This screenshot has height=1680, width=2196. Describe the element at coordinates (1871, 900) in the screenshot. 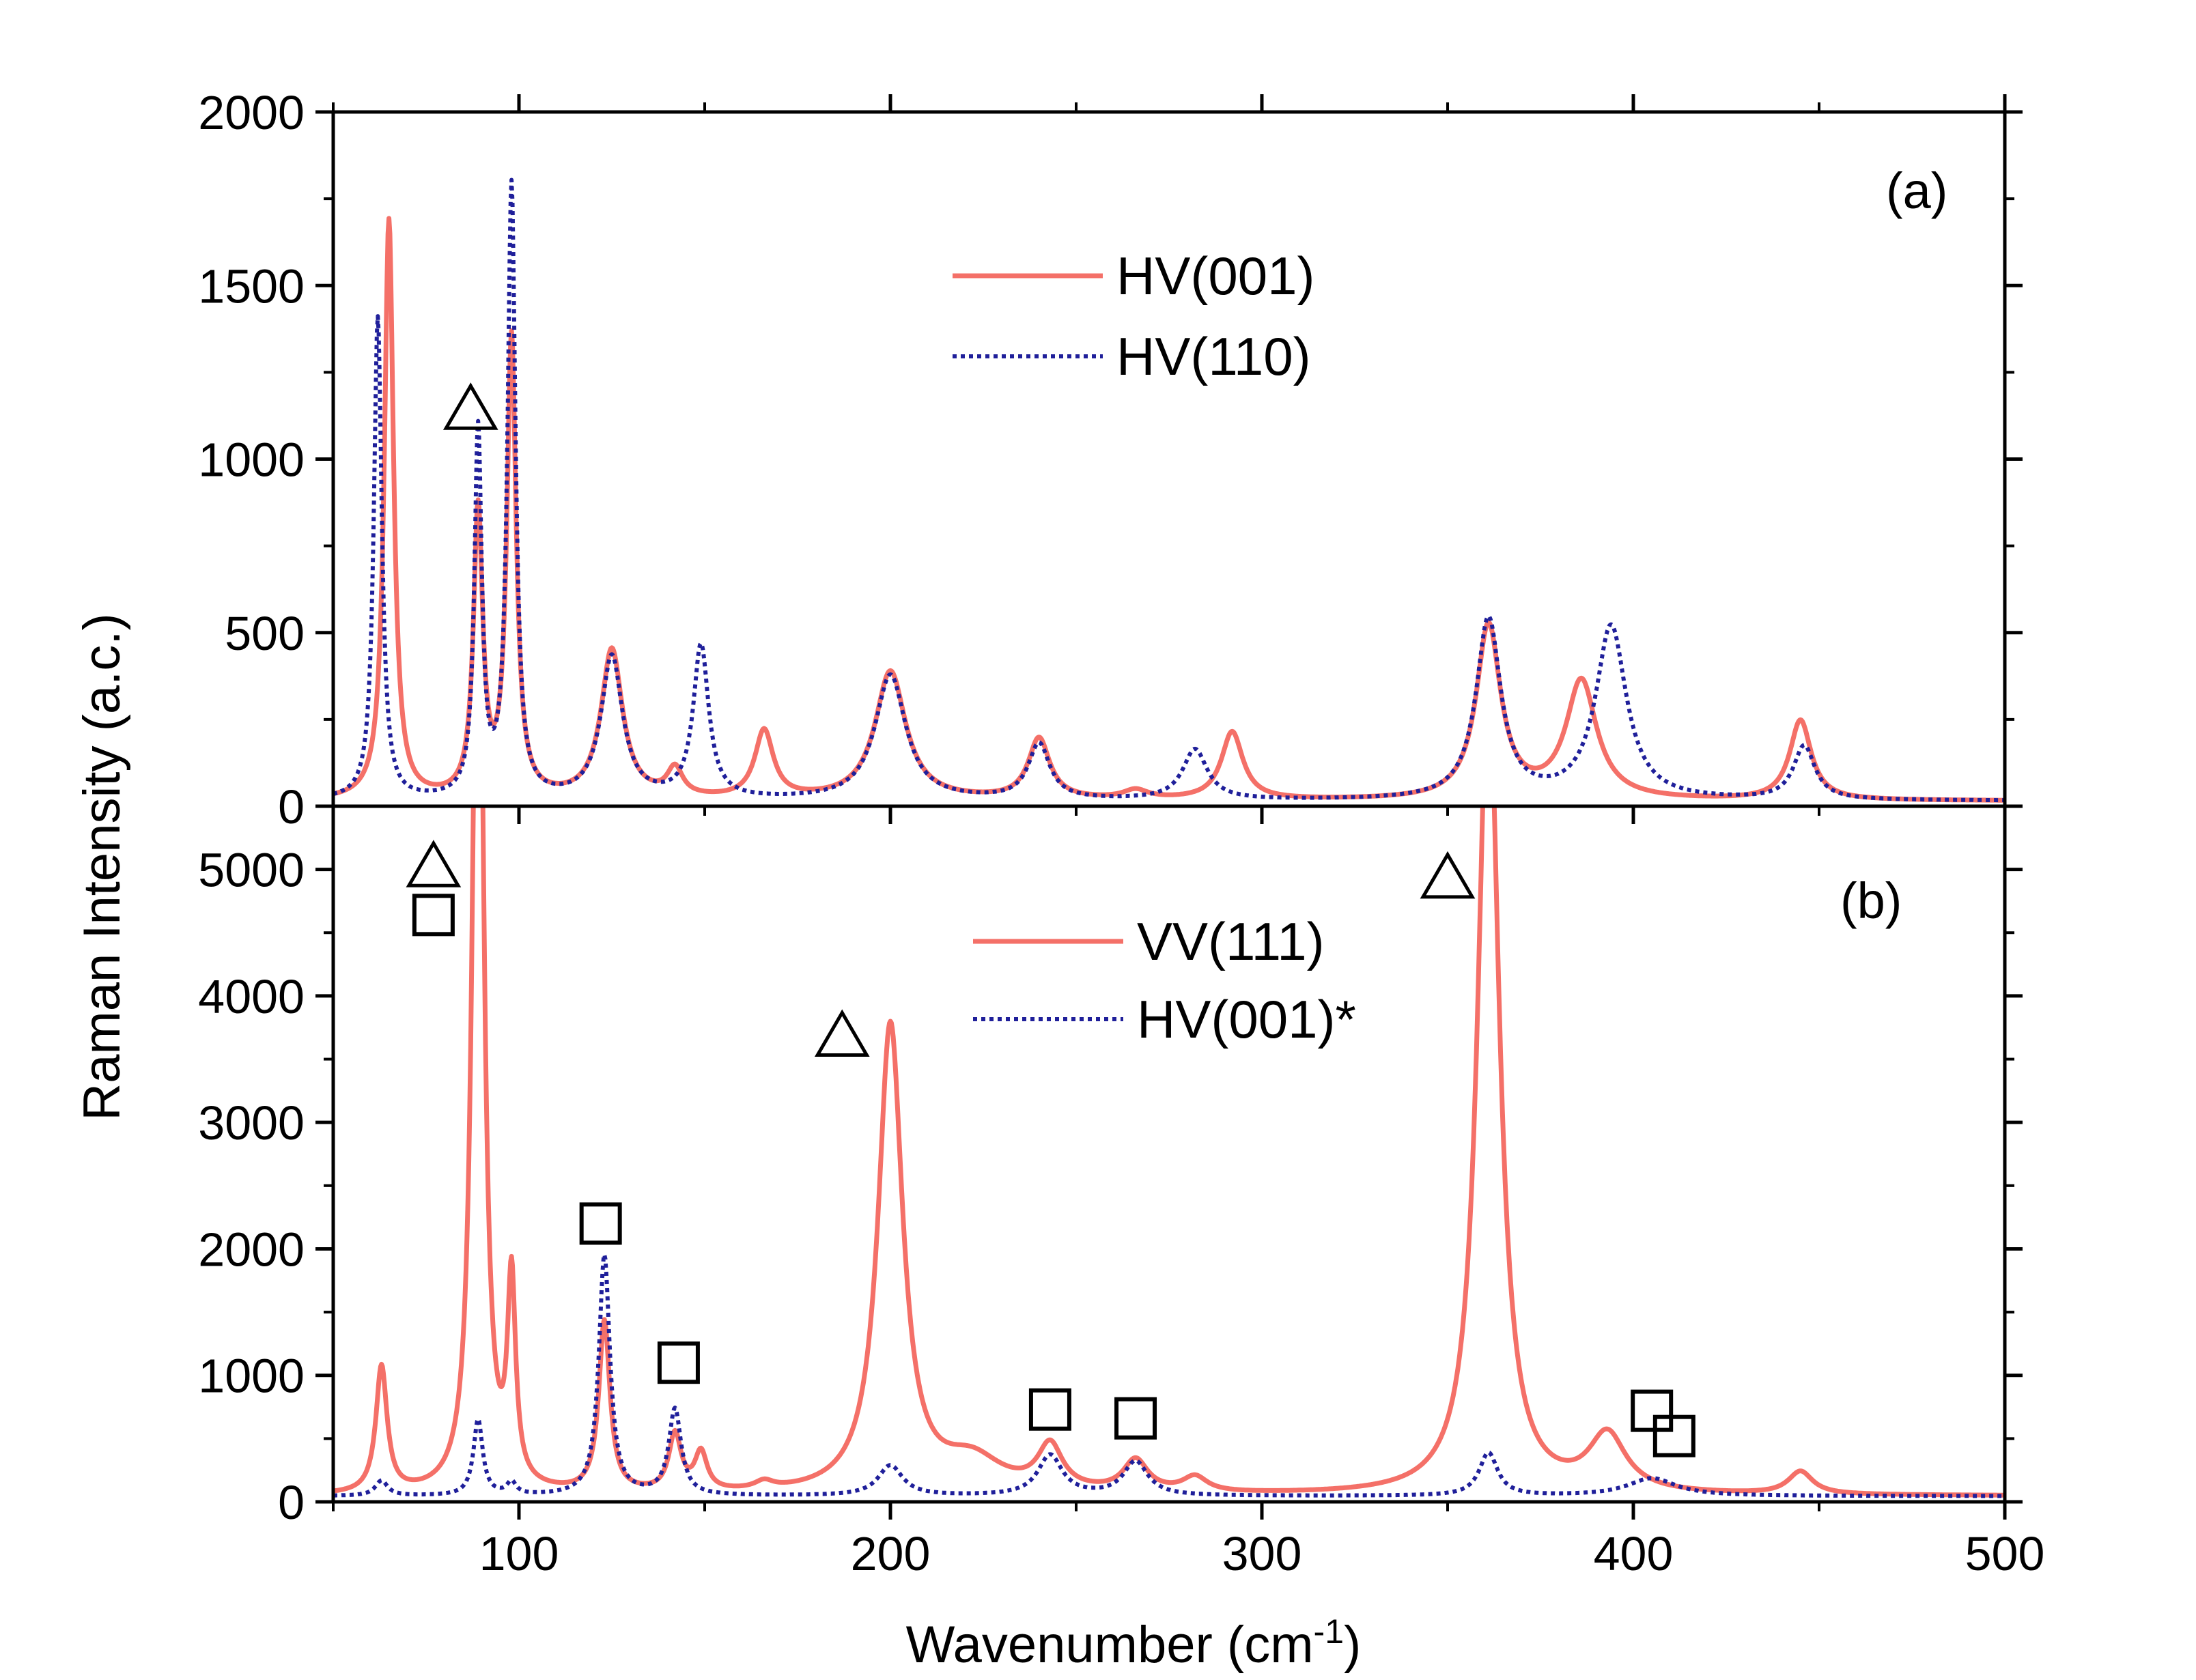

I see `panel-label: (b)` at that location.